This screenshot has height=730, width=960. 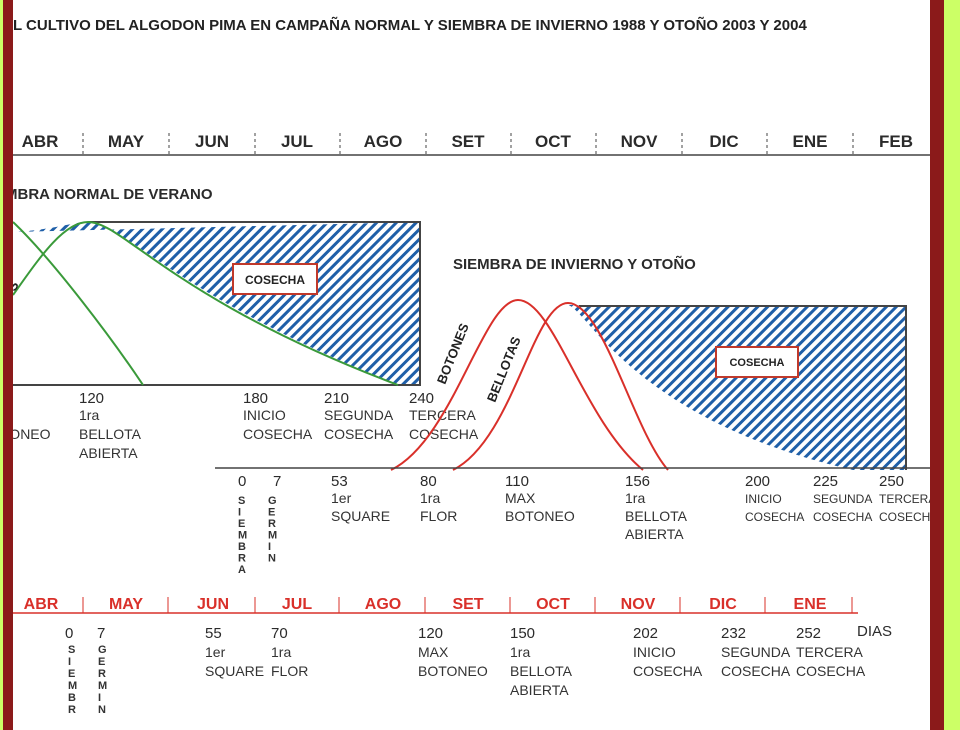 What do you see at coordinates (757, 362) in the screenshot?
I see `section2-cosecha-box` at bounding box center [757, 362].